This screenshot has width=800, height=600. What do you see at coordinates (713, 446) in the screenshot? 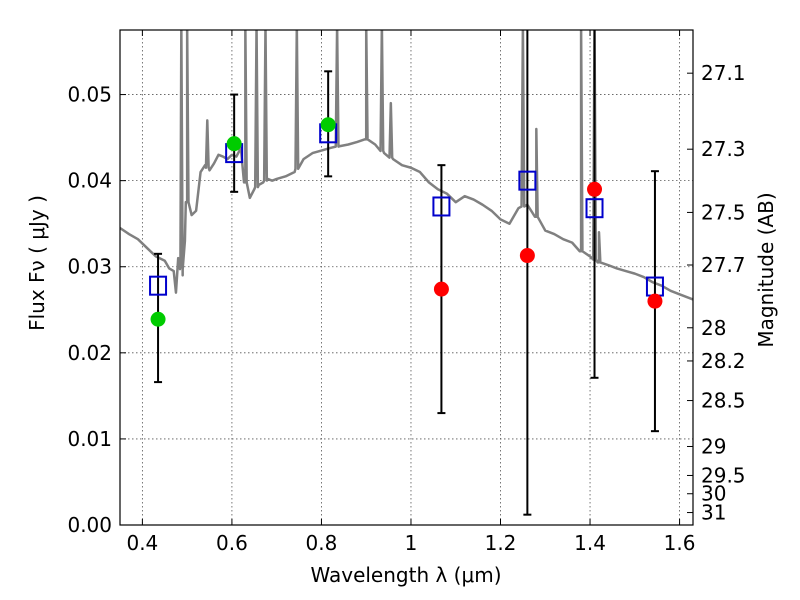
I see `right-tick-label: 29` at bounding box center [713, 446].